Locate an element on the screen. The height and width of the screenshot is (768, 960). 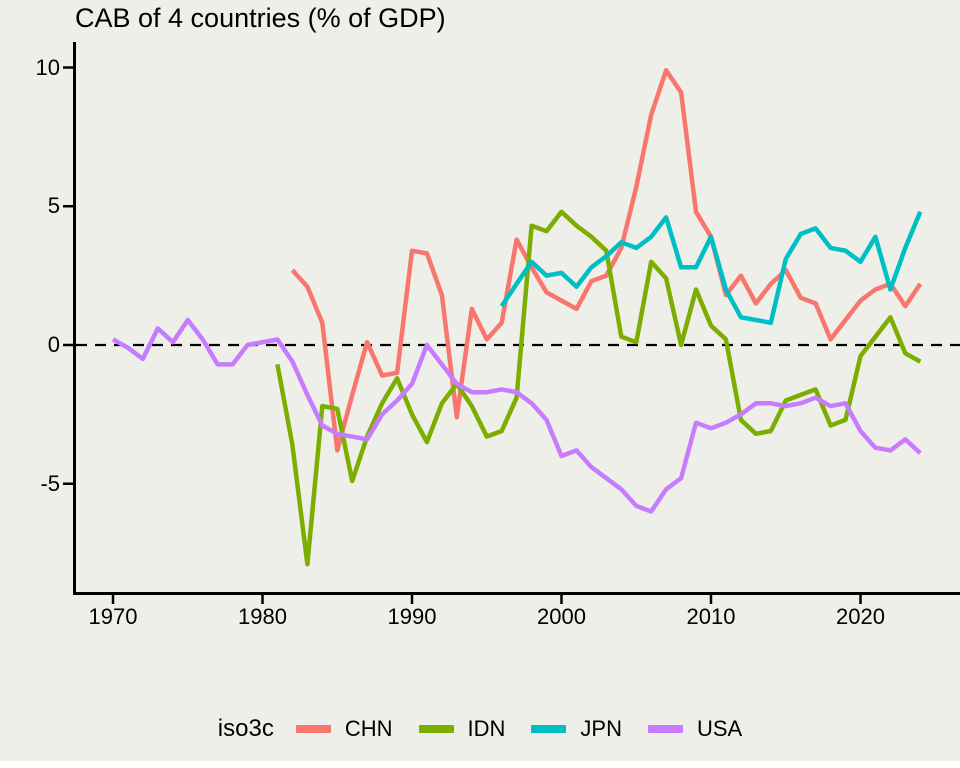
legend-label-IDN: IDN is located at coordinates (486, 728).